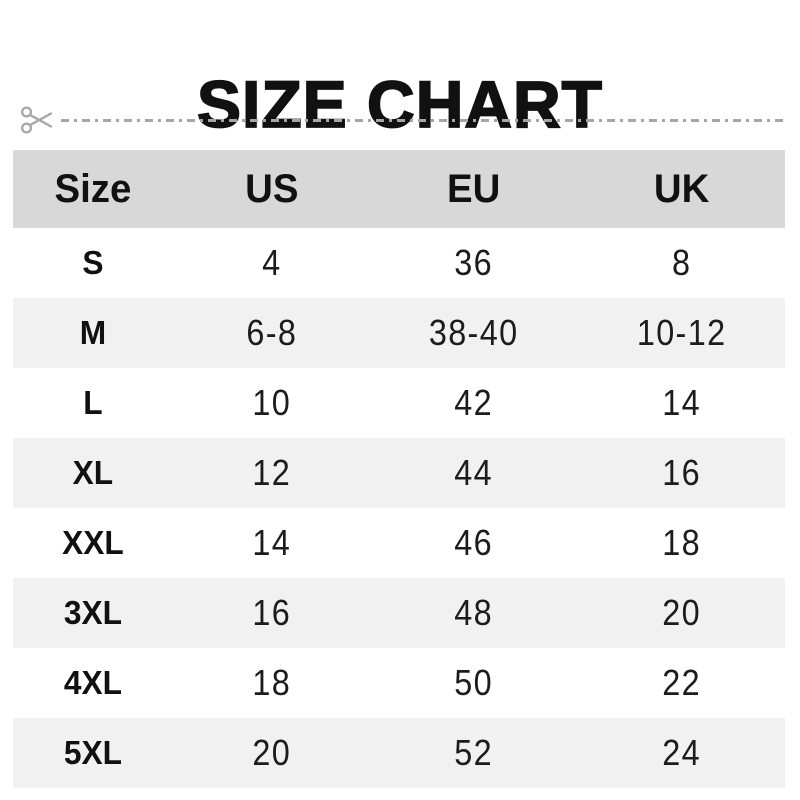 The height and width of the screenshot is (800, 800). What do you see at coordinates (474, 402) in the screenshot?
I see `eu-cell: 42` at bounding box center [474, 402].